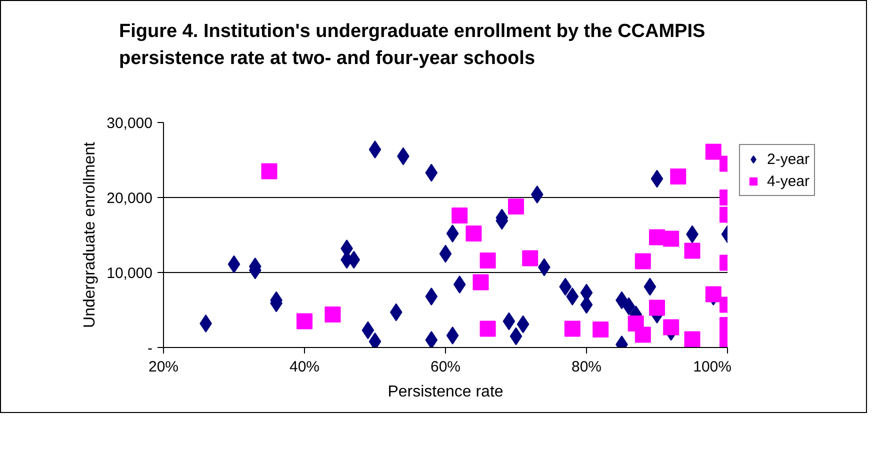 This screenshot has height=459, width=875. What do you see at coordinates (586, 367) in the screenshot?
I see `x-tick-label: 80%` at bounding box center [586, 367].